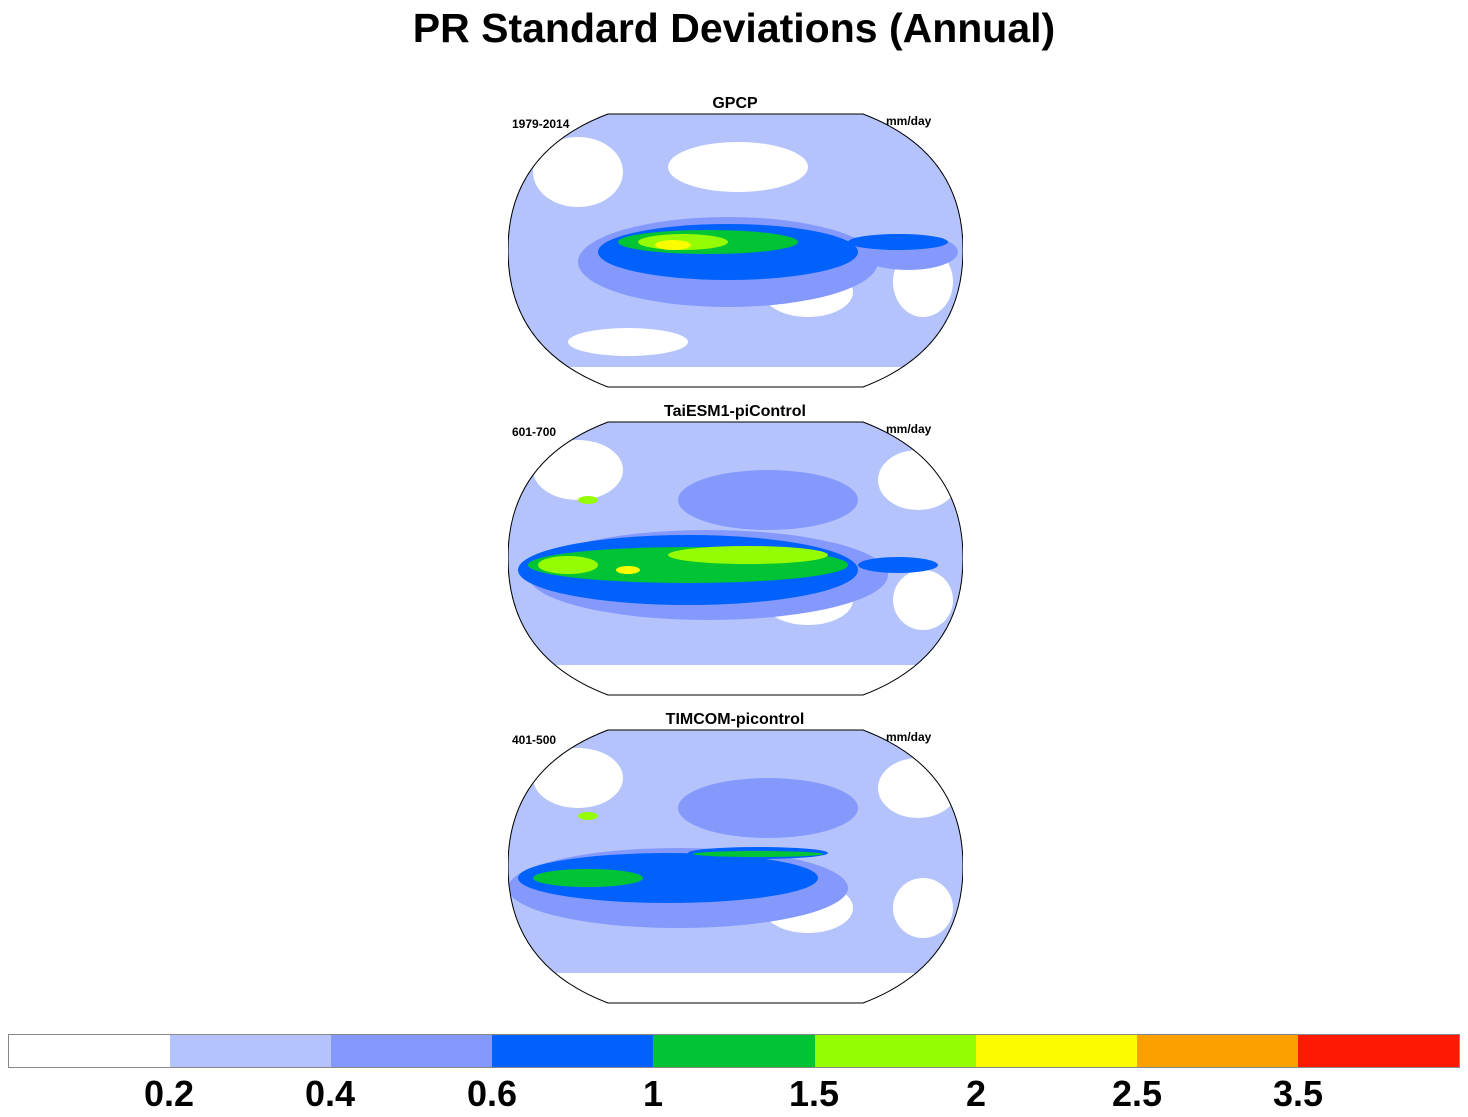 This screenshot has width=1468, height=1117. What do you see at coordinates (814, 1093) in the screenshot?
I see `colorbar-label: 1.5` at bounding box center [814, 1093].